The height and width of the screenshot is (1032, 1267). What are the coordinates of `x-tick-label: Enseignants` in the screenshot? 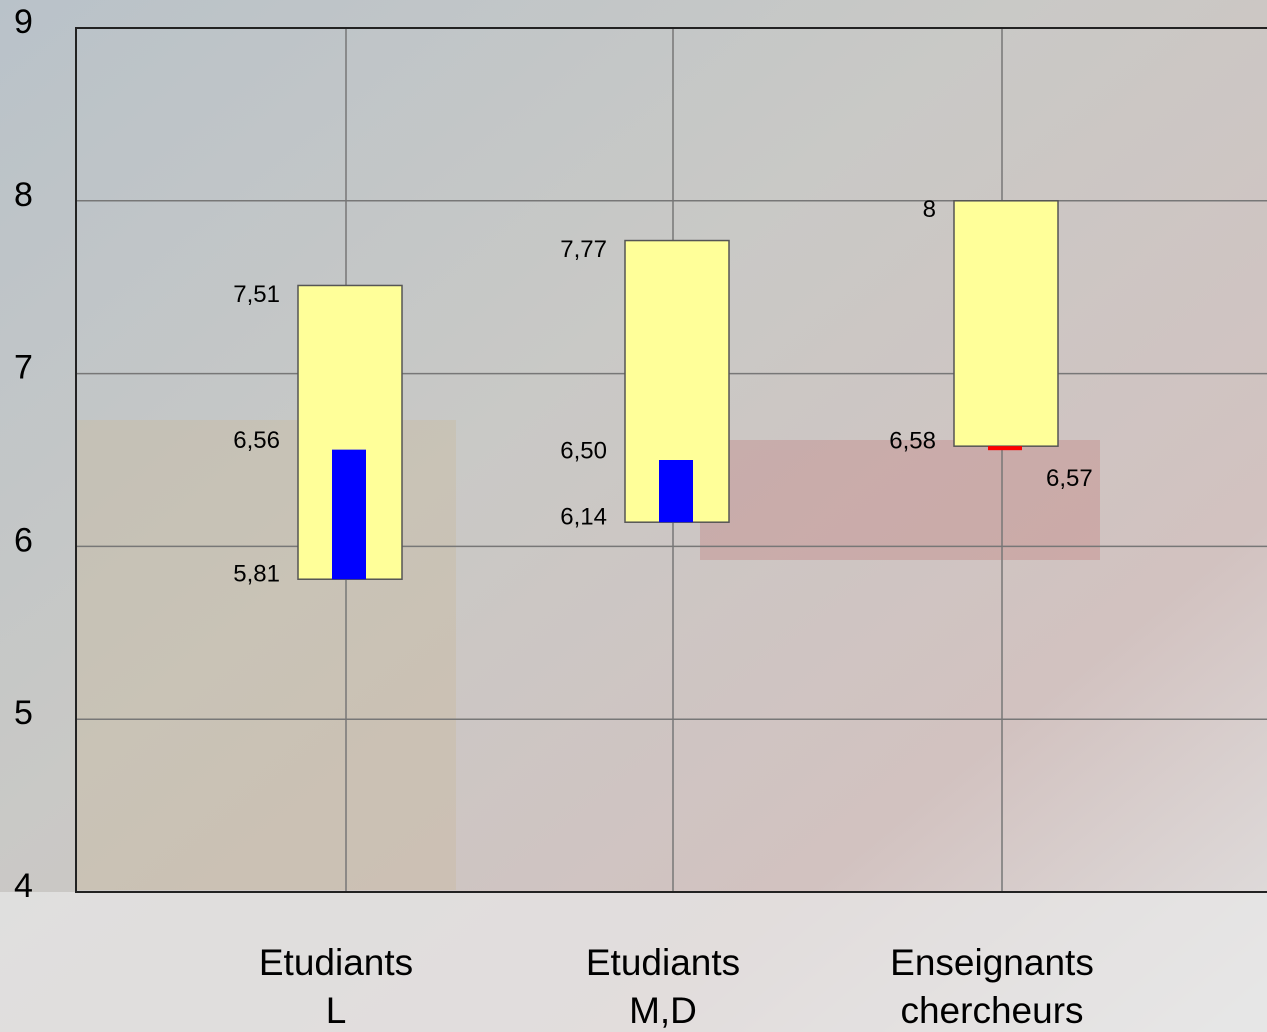 It's located at (992, 962).